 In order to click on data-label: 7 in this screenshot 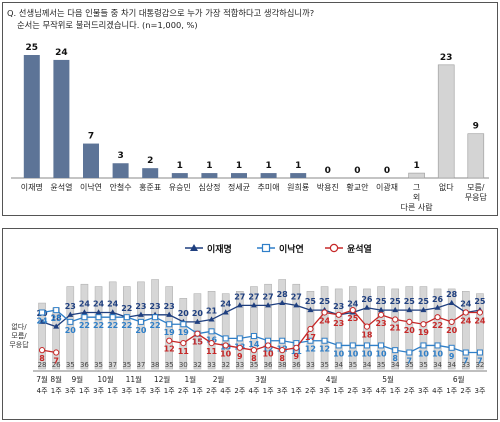, I will do `click(410, 361)`.